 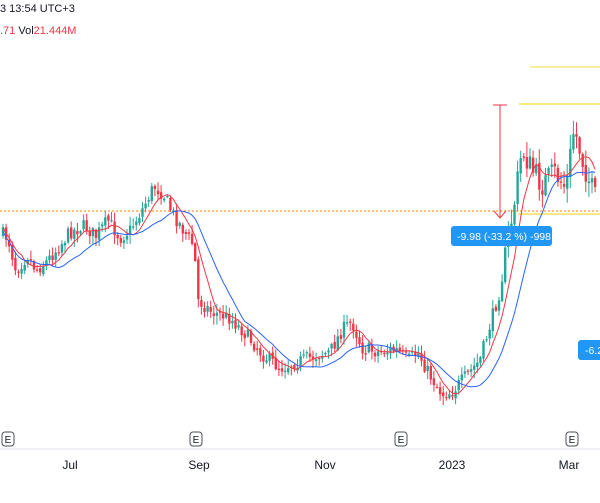 I want to click on datetime-text: 3 13:54 UTC+3, so click(x=37, y=9).